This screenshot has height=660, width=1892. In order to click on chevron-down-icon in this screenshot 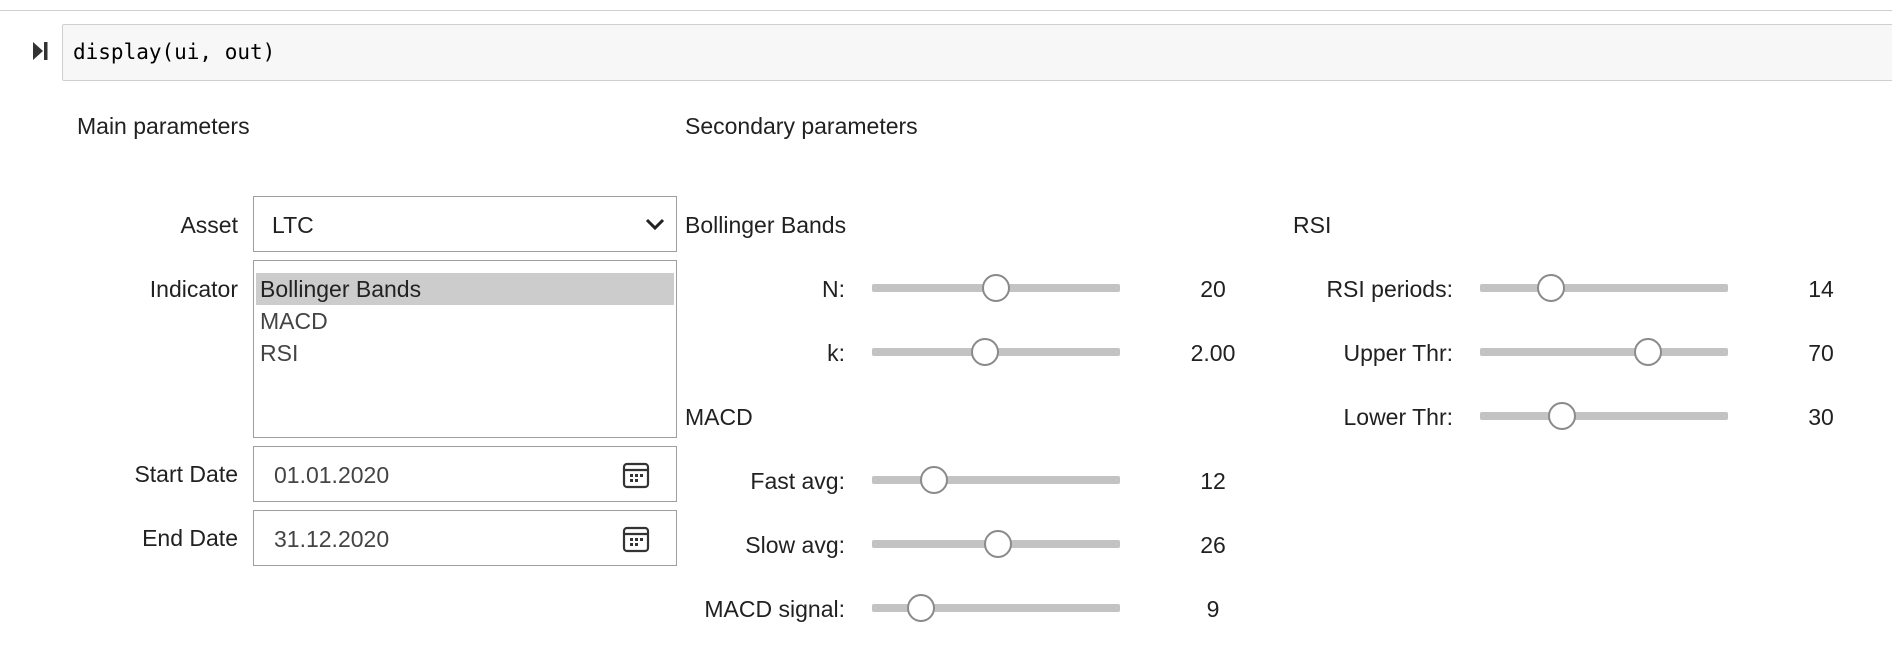, I will do `click(655, 224)`.